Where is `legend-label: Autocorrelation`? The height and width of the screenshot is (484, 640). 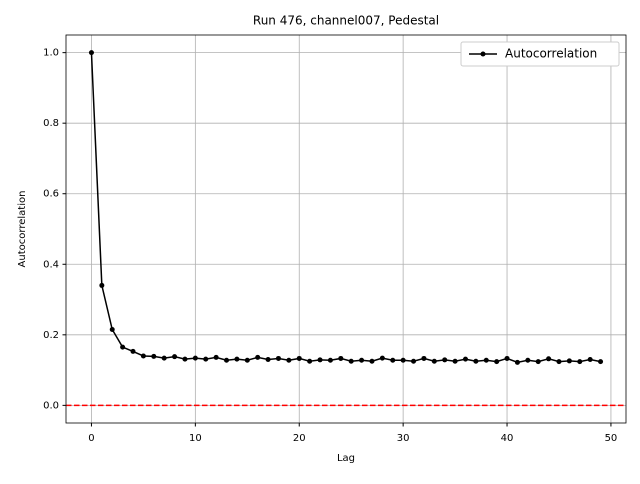
legend-label: Autocorrelation is located at coordinates (551, 54).